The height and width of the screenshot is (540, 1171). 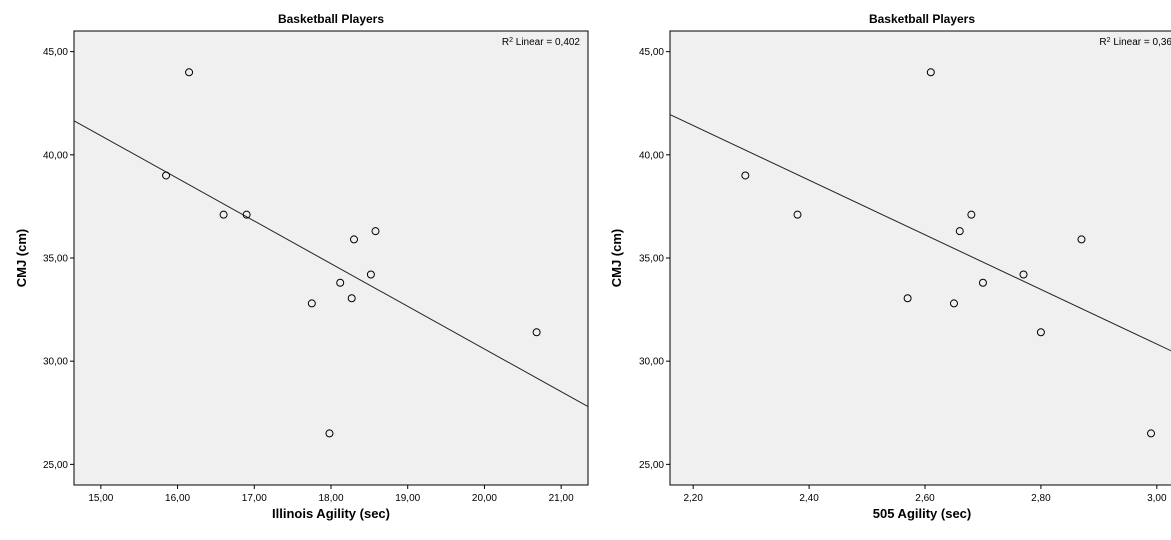 I want to click on x-tick-label: 15,00, so click(x=100, y=498).